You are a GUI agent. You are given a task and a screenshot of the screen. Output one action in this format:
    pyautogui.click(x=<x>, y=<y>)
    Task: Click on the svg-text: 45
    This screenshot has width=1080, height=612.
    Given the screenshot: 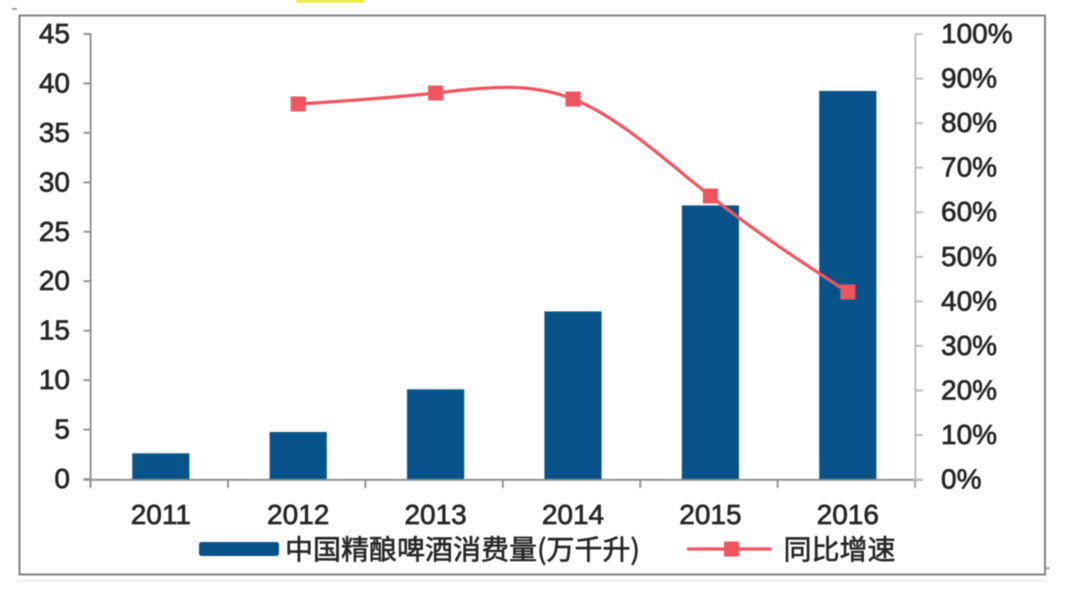 What is the action you would take?
    pyautogui.click(x=54, y=33)
    